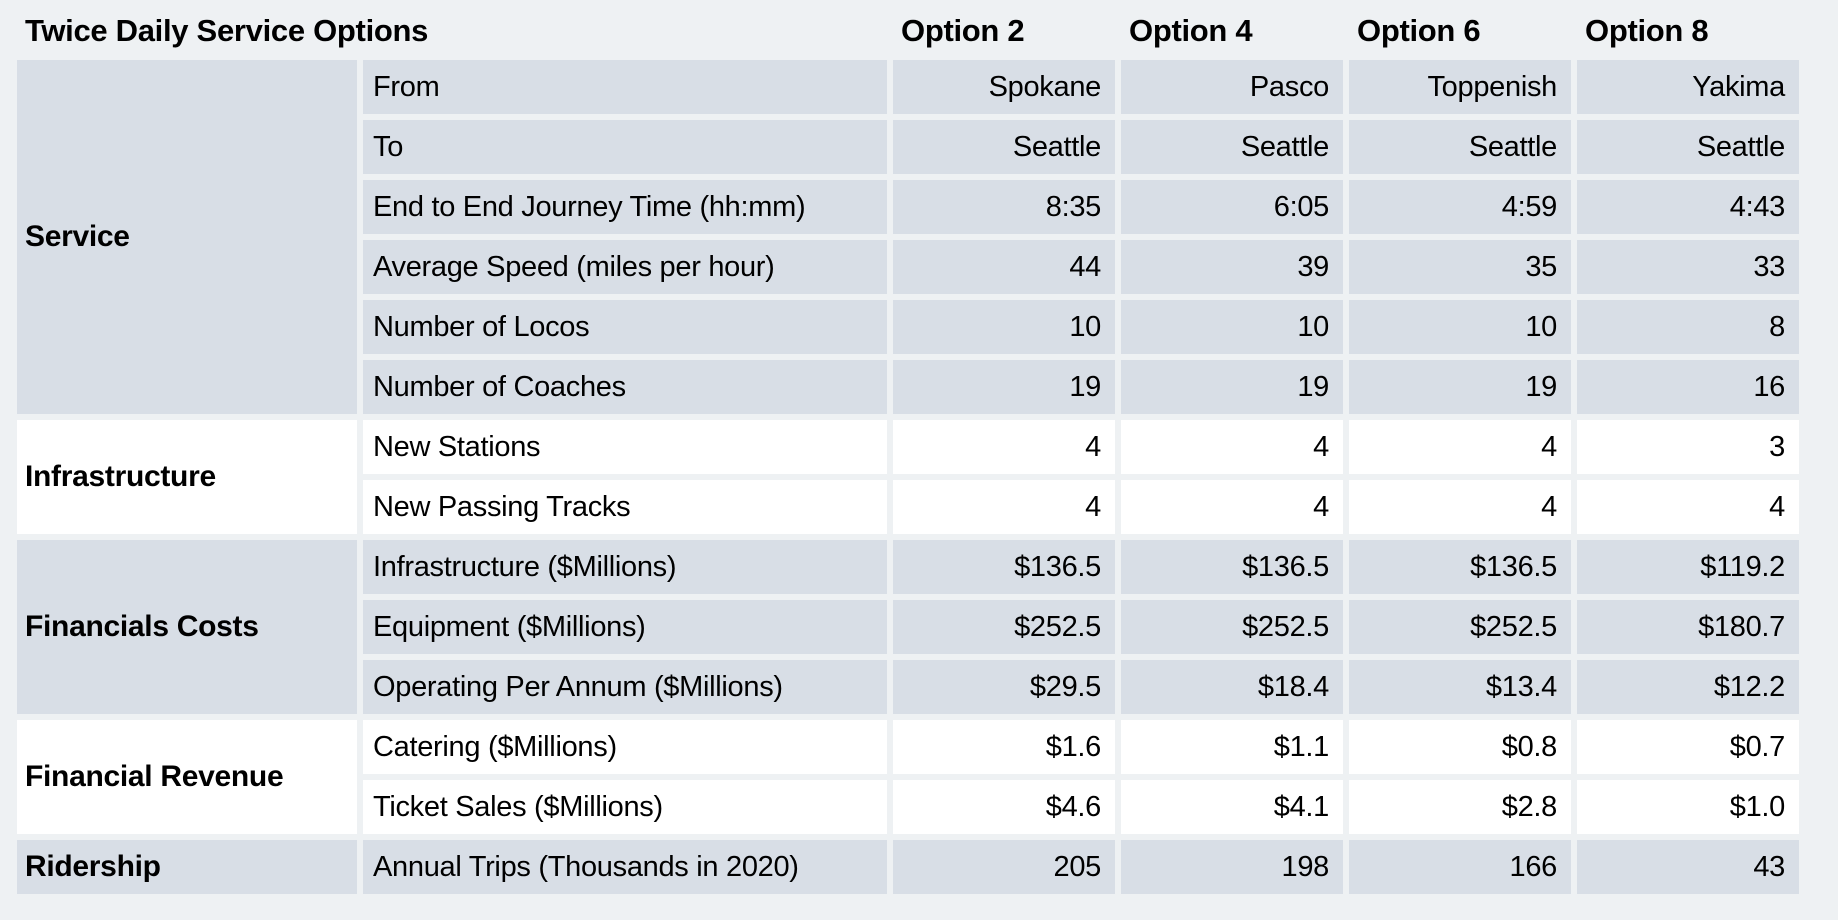 The image size is (1838, 920). What do you see at coordinates (1460, 267) in the screenshot?
I see `value-cell-average-speed-miles-per-hour-col3: 35` at bounding box center [1460, 267].